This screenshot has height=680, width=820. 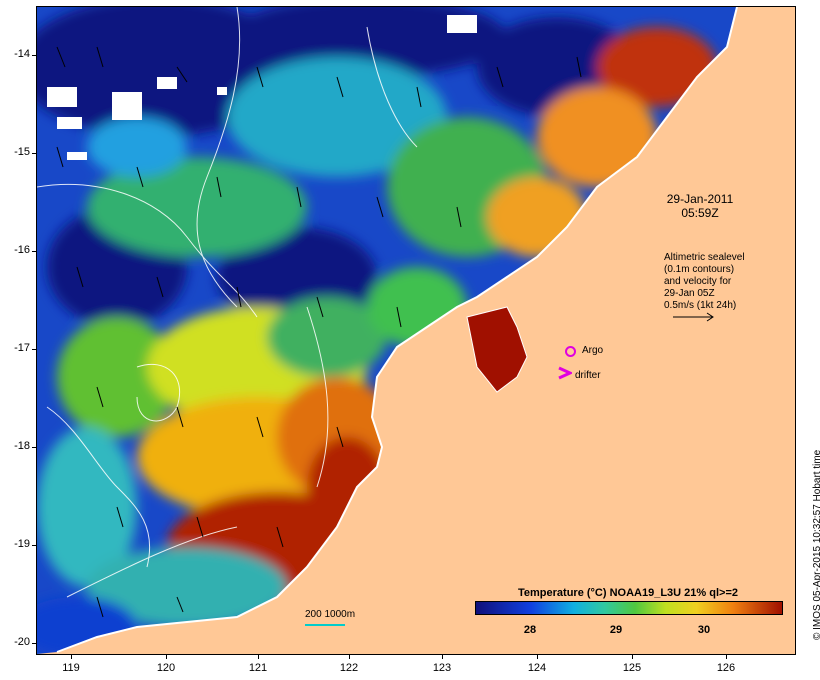 What do you see at coordinates (704, 630) in the screenshot?
I see `colorbar-tick: 30` at bounding box center [704, 630].